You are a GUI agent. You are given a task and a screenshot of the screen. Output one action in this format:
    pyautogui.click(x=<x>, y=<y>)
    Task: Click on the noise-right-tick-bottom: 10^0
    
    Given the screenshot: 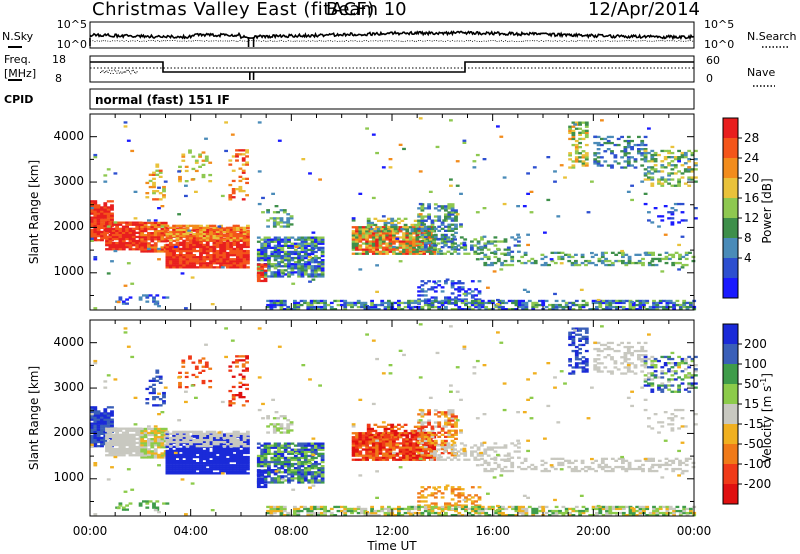 What is the action you would take?
    pyautogui.click(x=719, y=44)
    